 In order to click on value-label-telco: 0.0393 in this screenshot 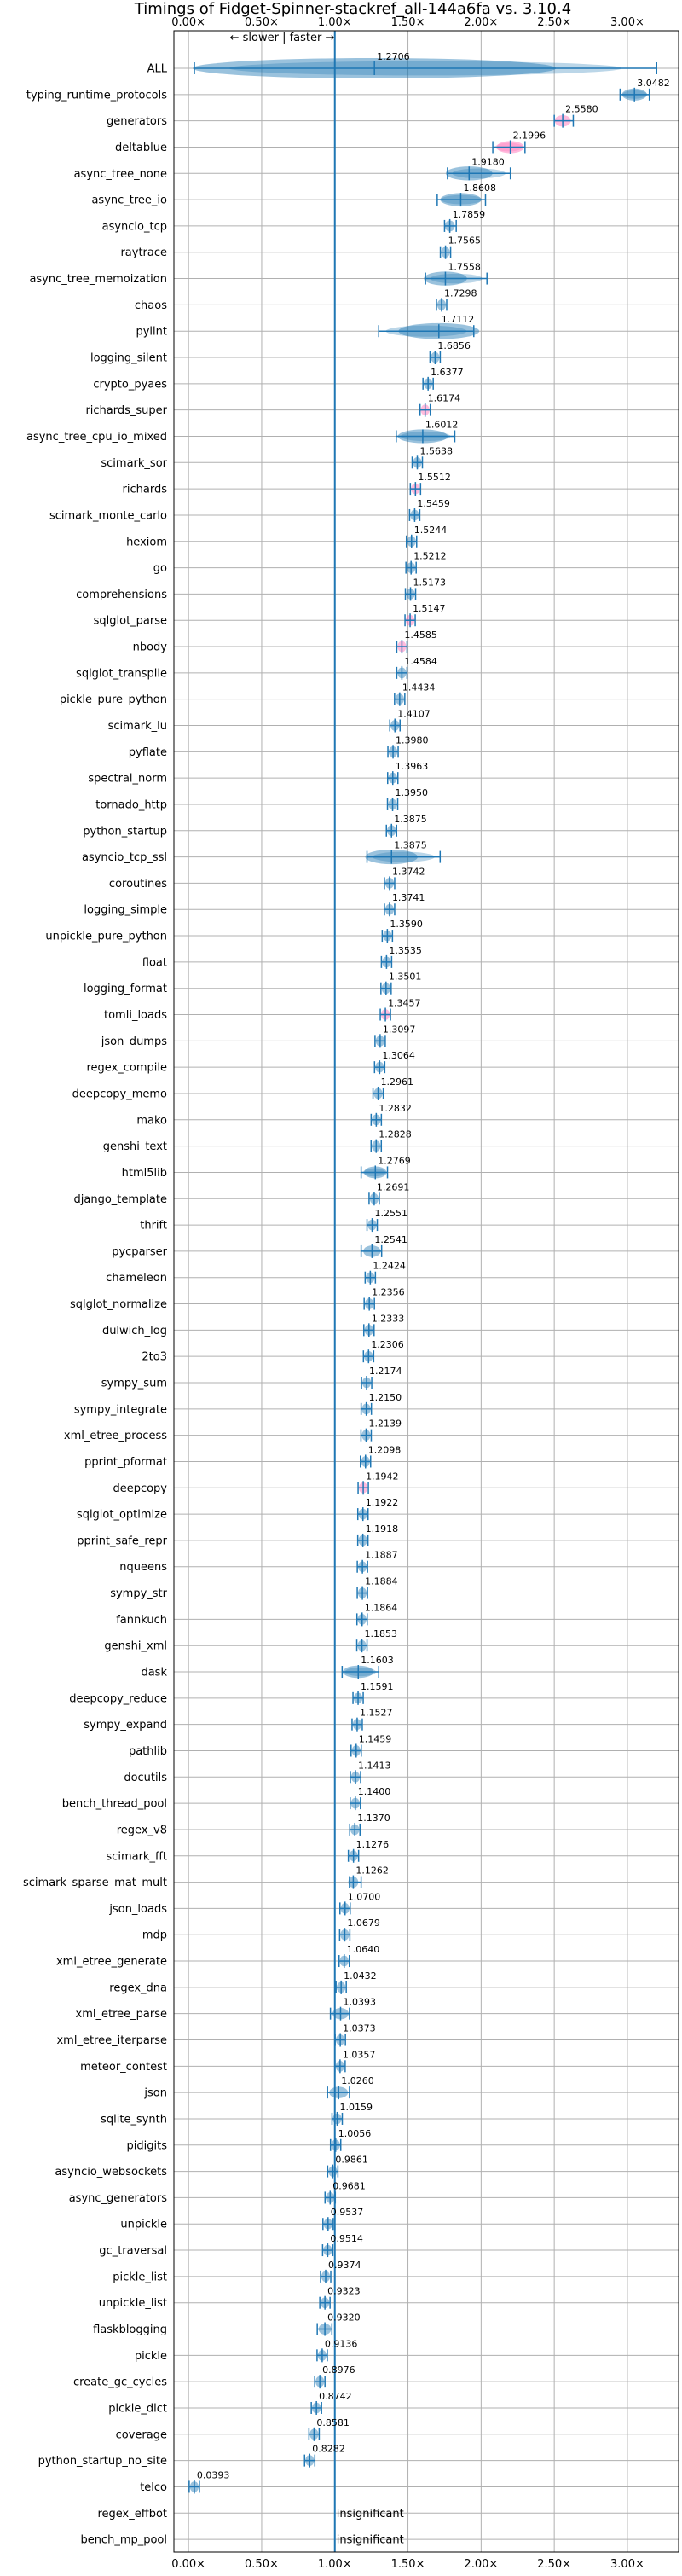, I will do `click(214, 2474)`.